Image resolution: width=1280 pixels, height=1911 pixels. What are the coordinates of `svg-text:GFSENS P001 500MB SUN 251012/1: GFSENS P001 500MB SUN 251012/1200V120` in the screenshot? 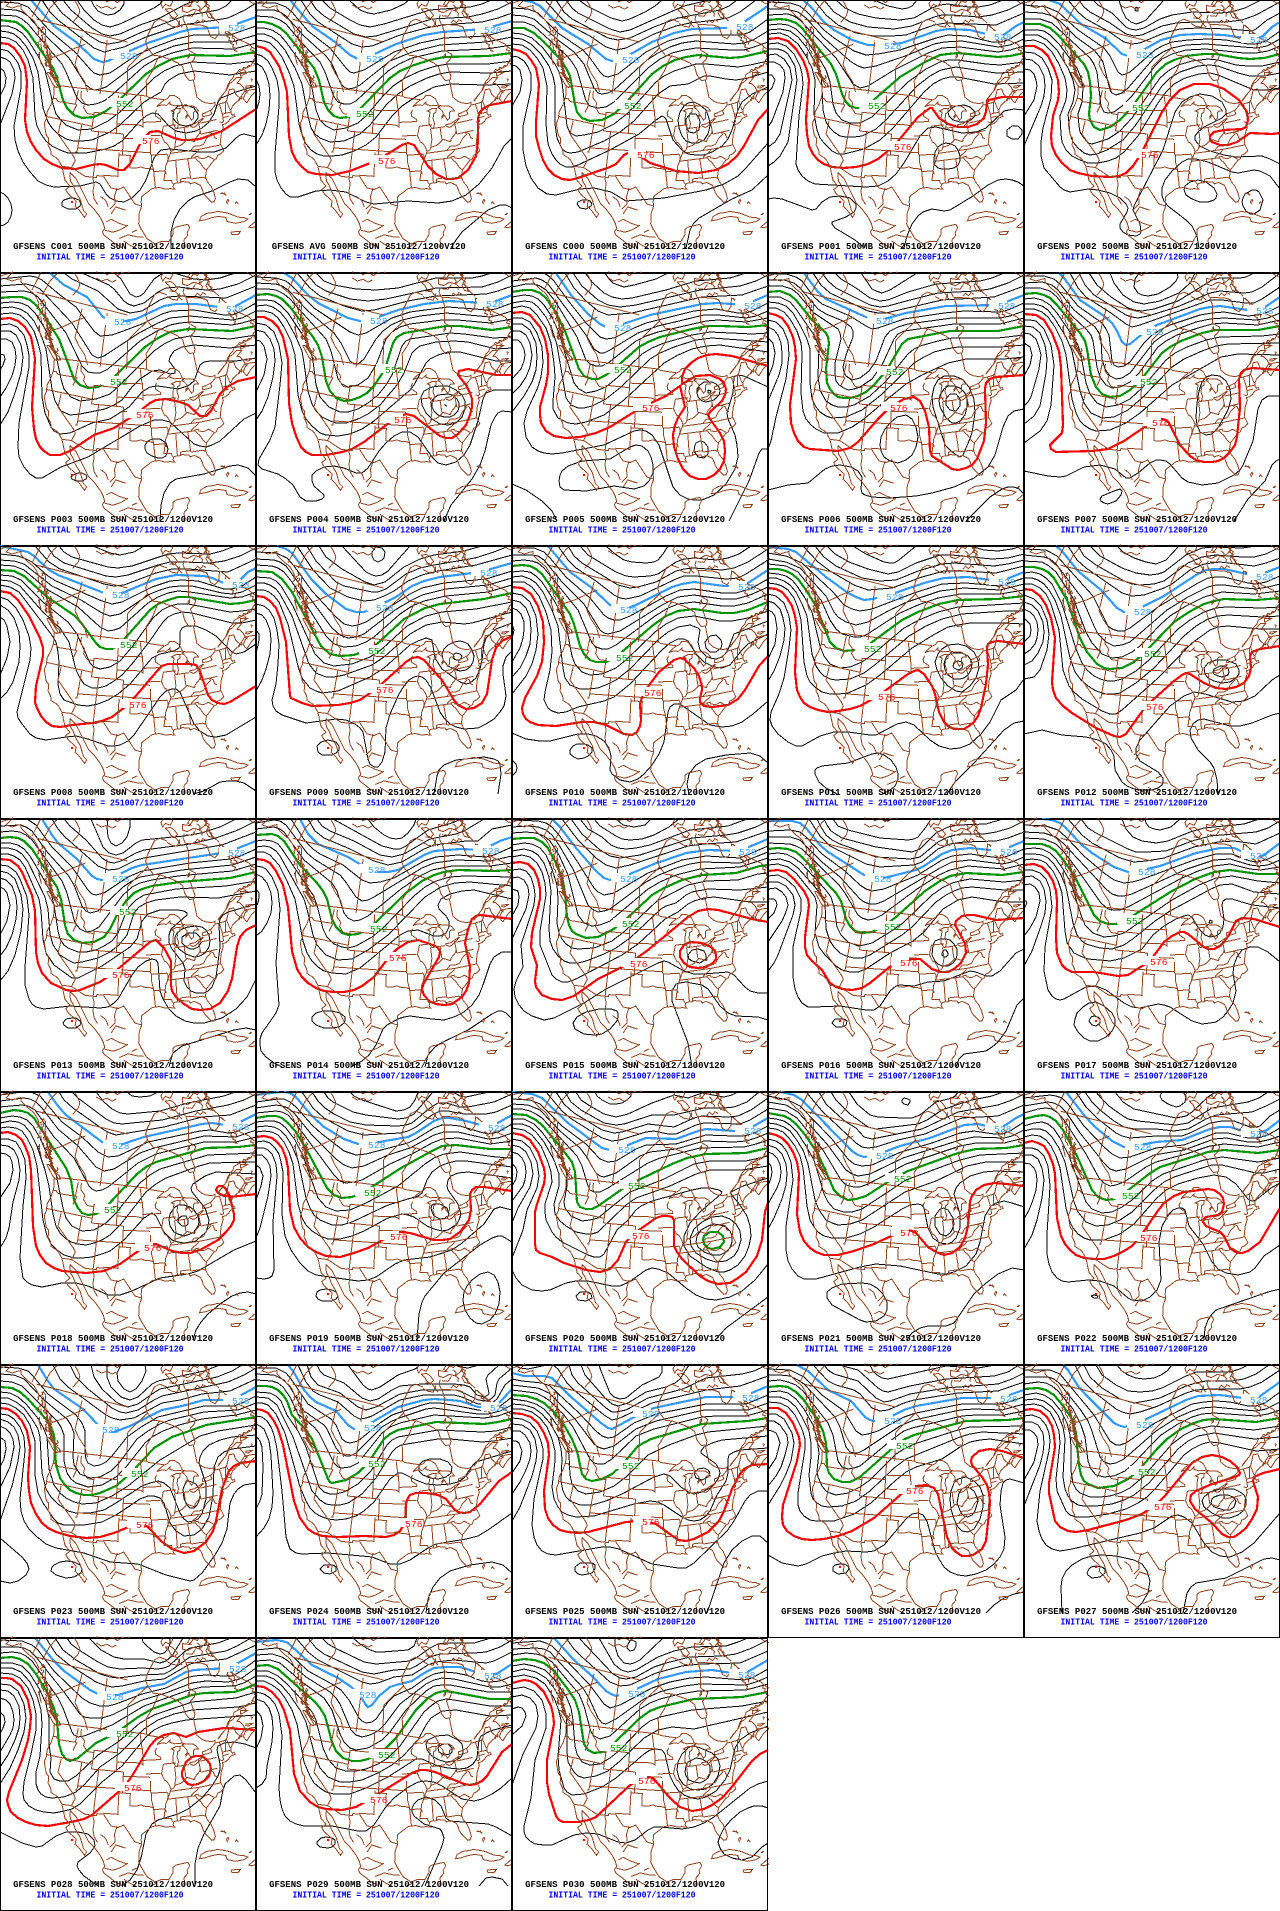 It's located at (881, 246).